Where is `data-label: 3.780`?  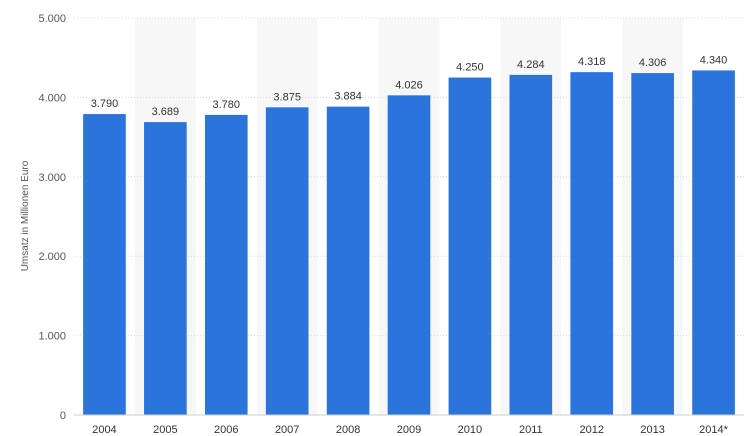
data-label: 3.780 is located at coordinates (227, 105).